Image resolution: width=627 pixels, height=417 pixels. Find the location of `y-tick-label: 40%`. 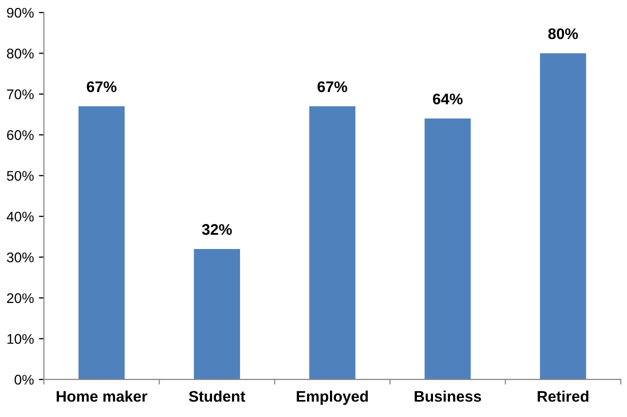

y-tick-label: 40% is located at coordinates (20, 217).